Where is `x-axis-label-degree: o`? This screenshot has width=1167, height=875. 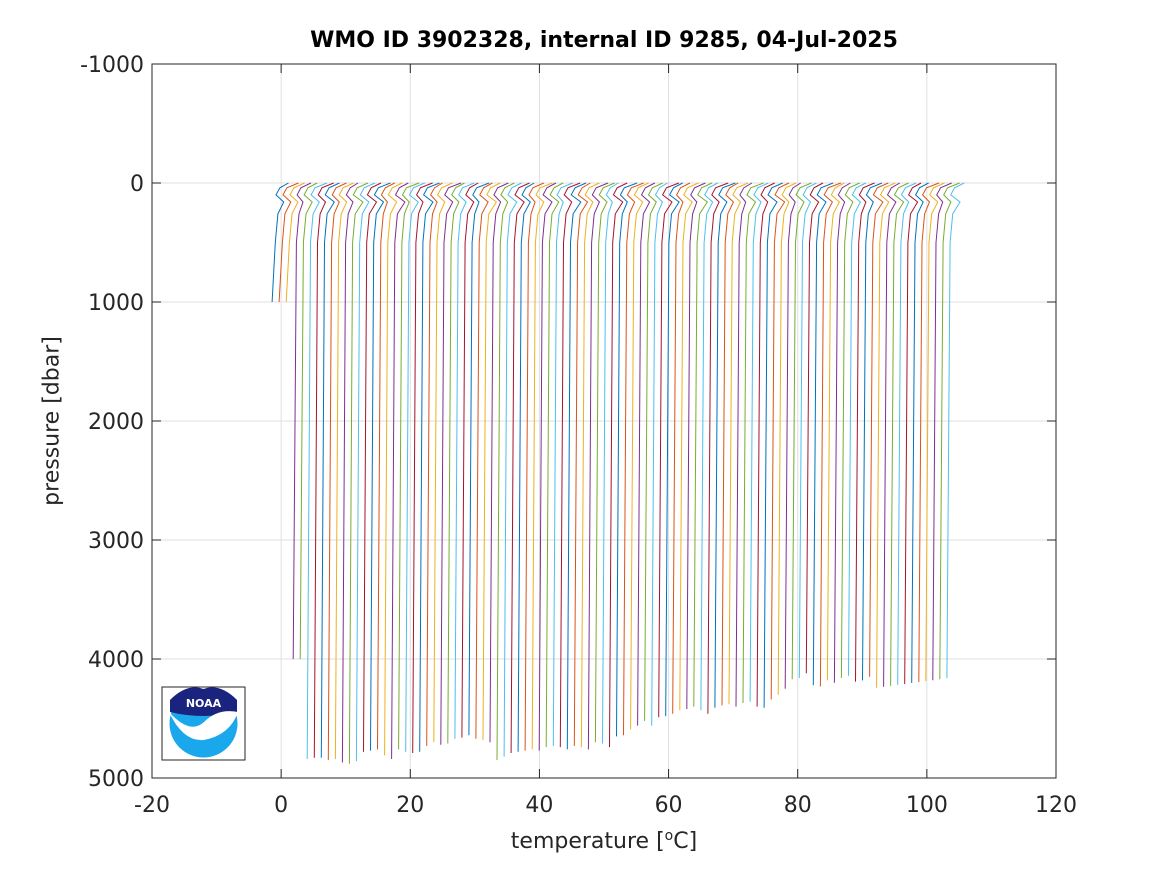 x-axis-label-degree: o is located at coordinates (669, 836).